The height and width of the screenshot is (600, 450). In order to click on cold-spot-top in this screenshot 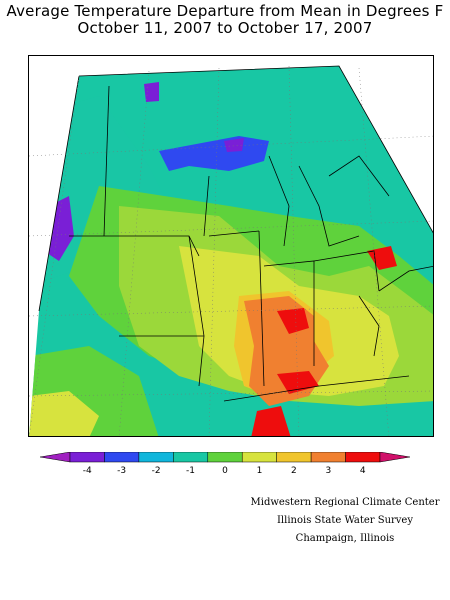, I will do `click(151, 92)`.